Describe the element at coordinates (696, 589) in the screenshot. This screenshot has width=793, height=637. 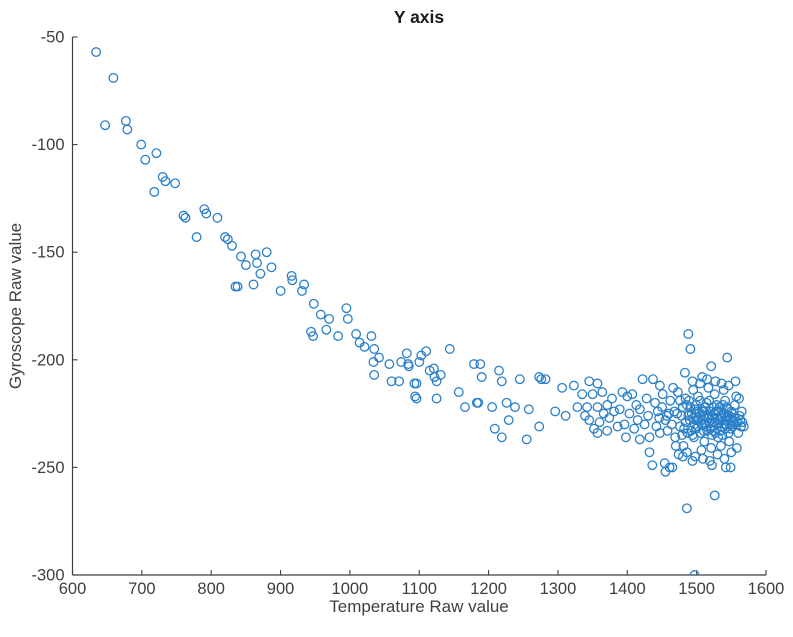
I see `x-tick-label: 1500` at that location.